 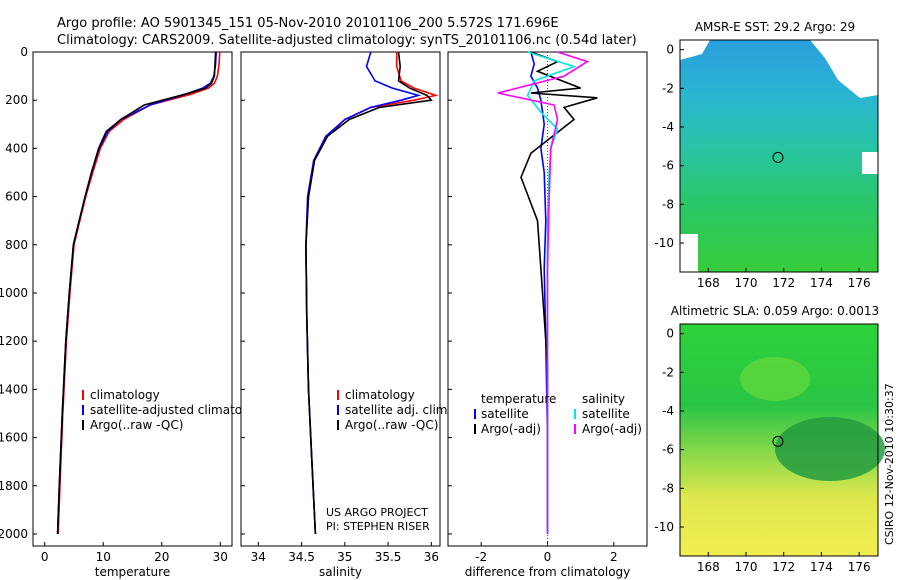 I want to click on sla-low-patch, so click(x=830, y=449).